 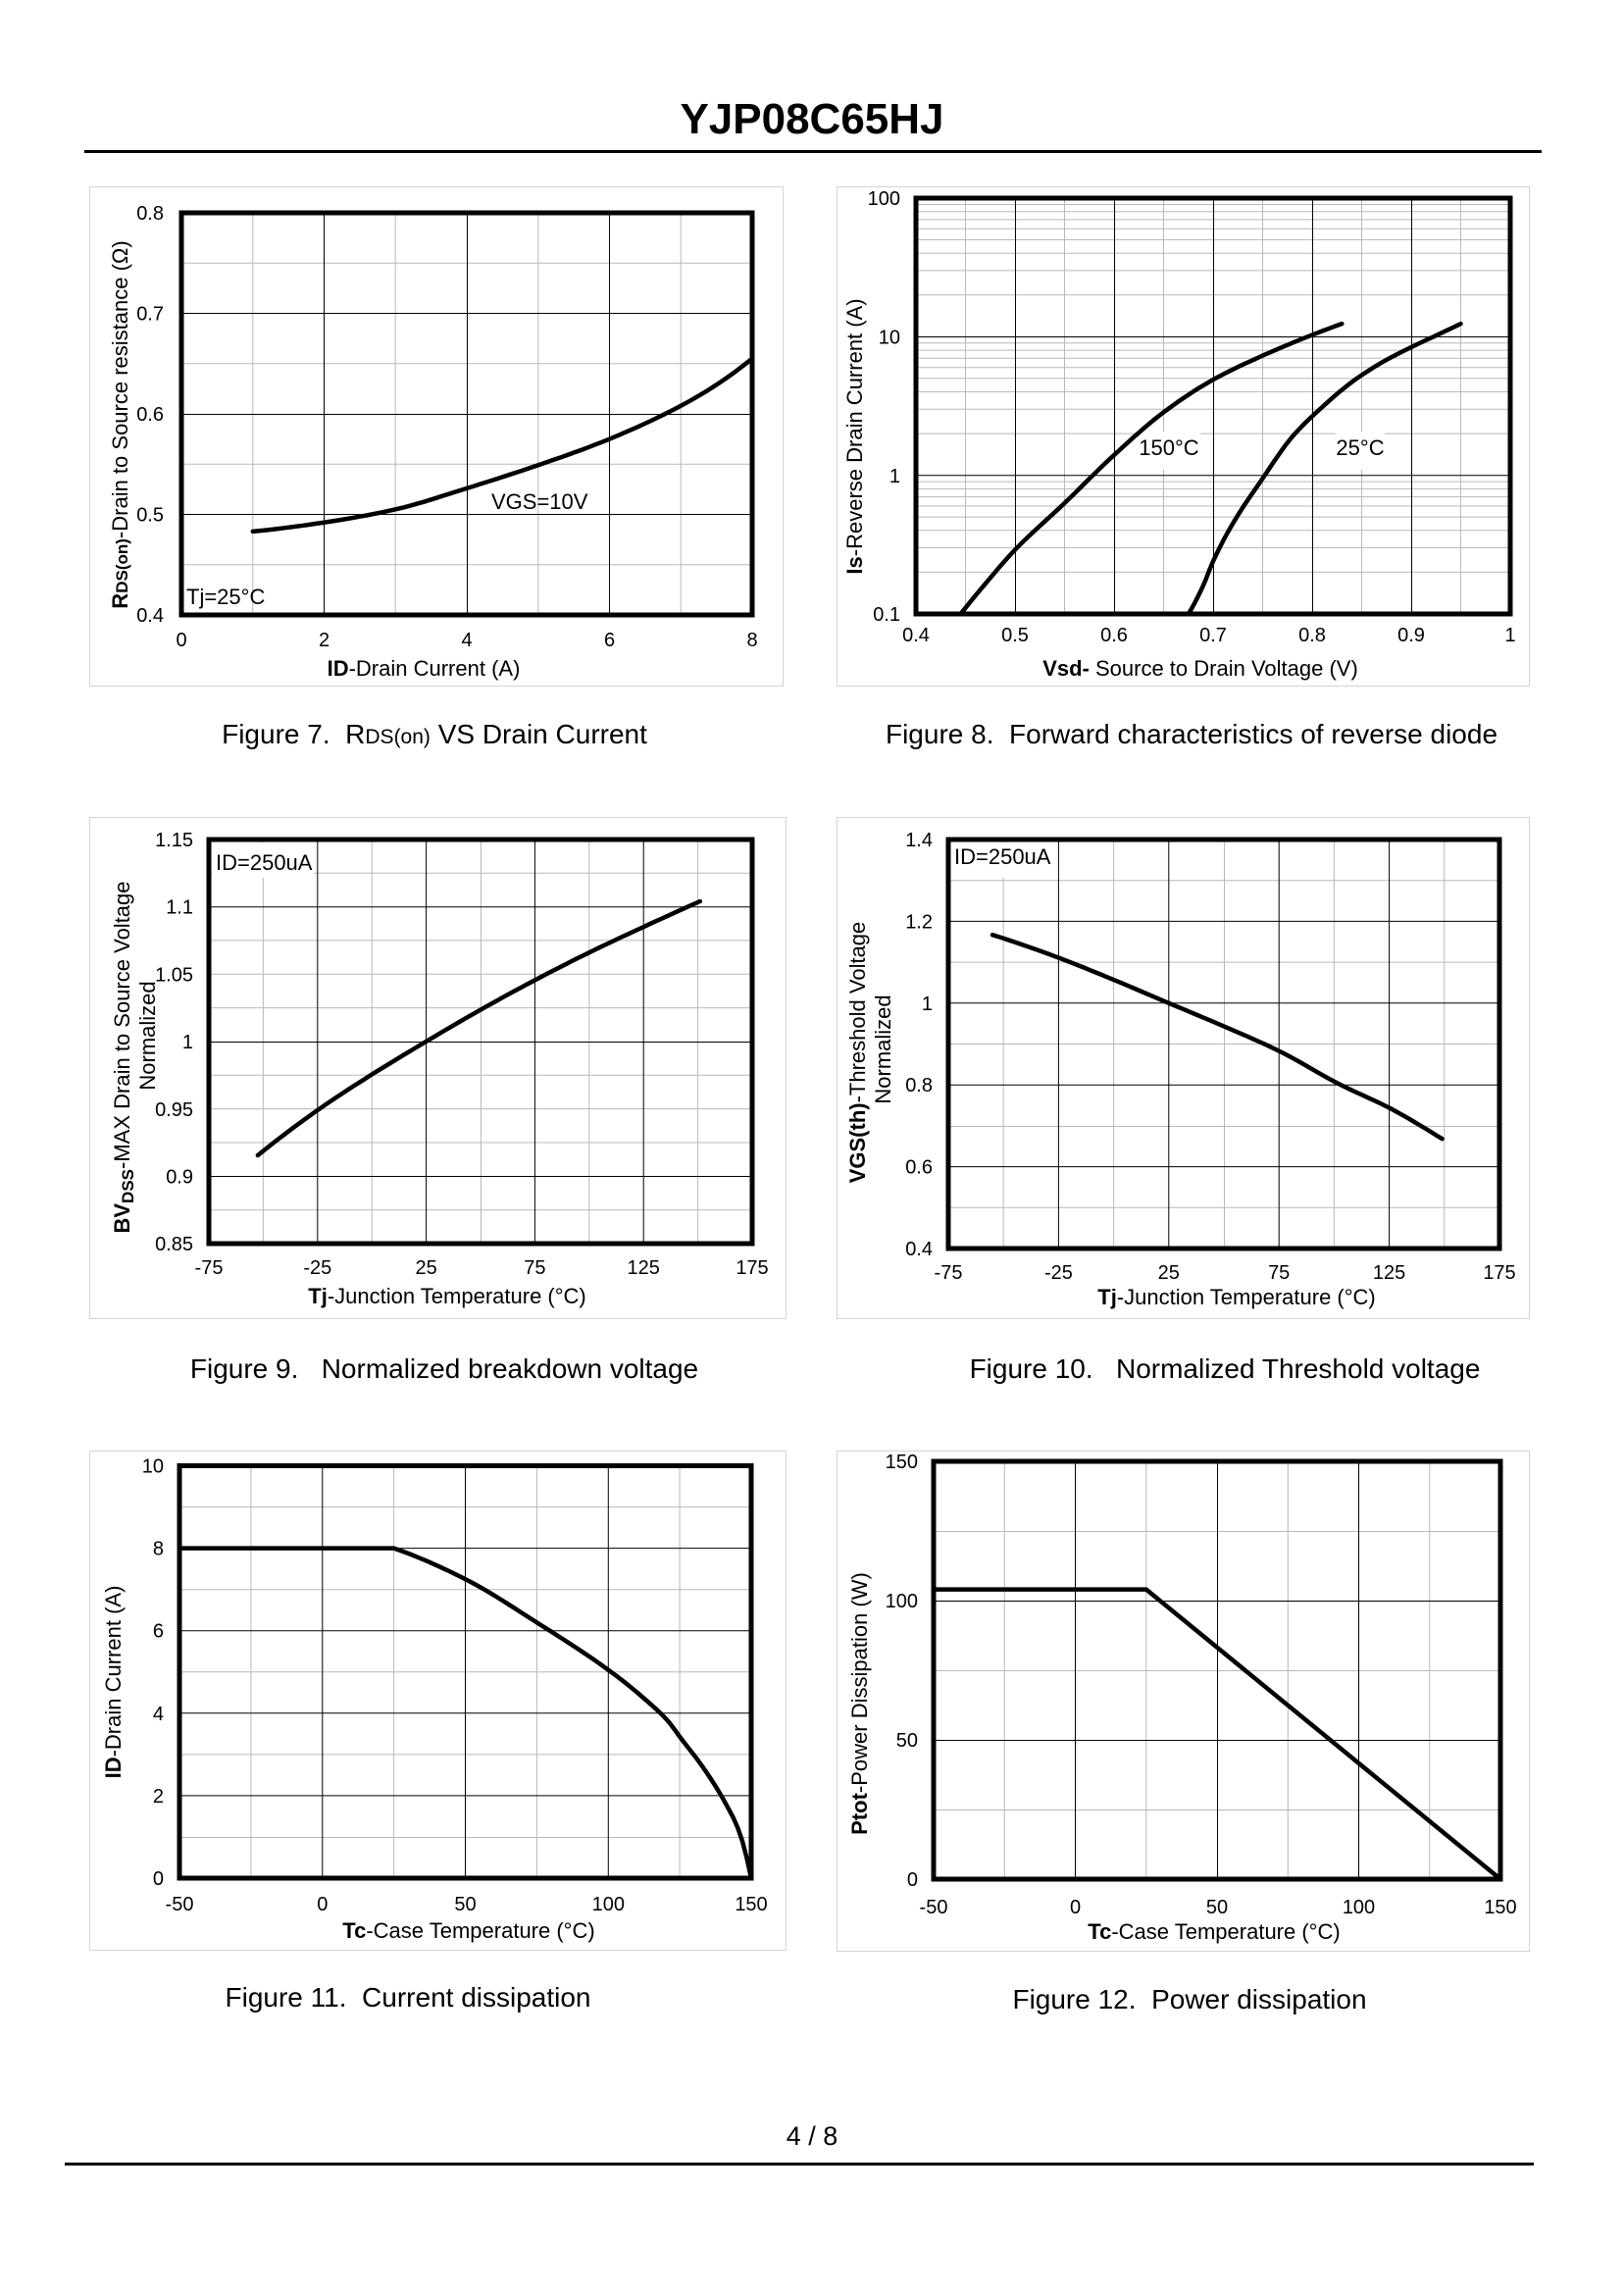 What do you see at coordinates (1200, 668) in the screenshot?
I see `svg-text:Vsd- Source to Drain Voltage (: Vsd- Source to Drain Voltage (V)` at bounding box center [1200, 668].